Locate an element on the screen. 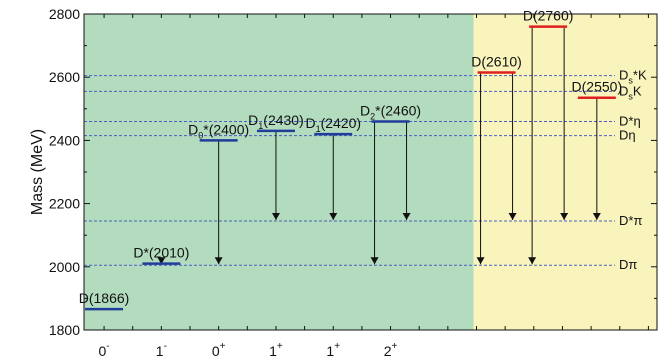 The height and width of the screenshot is (362, 671). y-tick-label: 1800 is located at coordinates (64, 330).